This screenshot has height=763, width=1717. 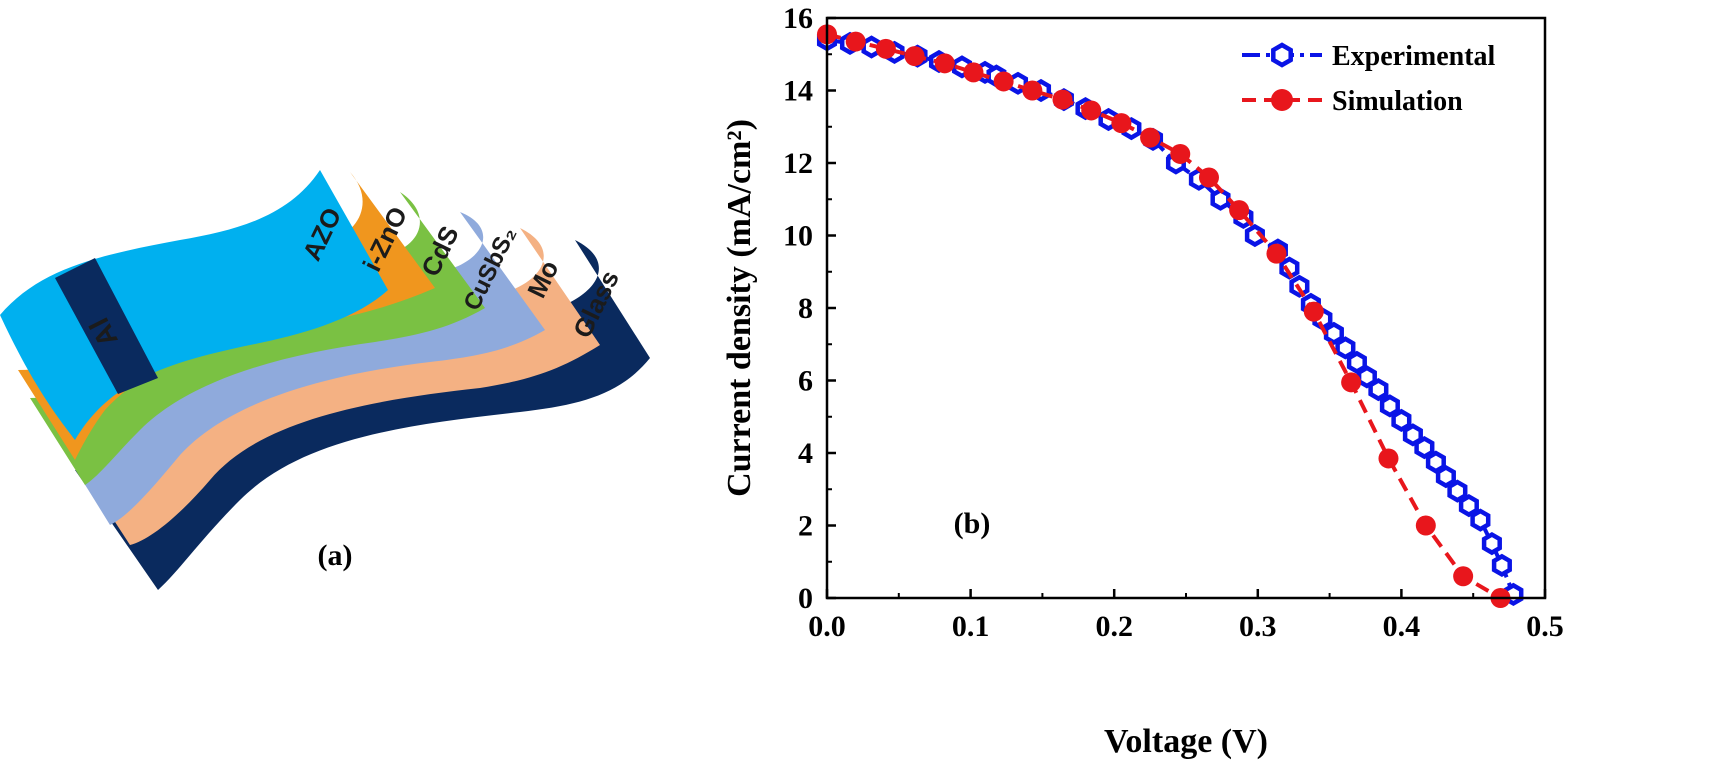 What do you see at coordinates (1402, 626) in the screenshot?
I see `x-tick-label: 0.4` at bounding box center [1402, 626].